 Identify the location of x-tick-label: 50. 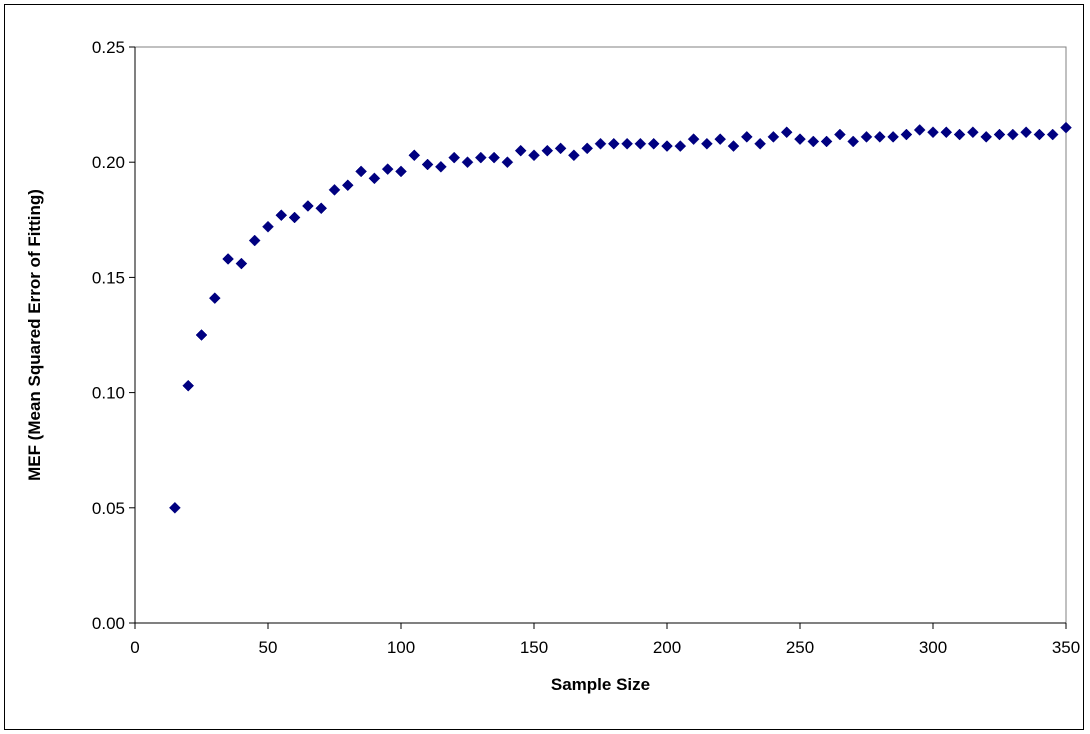
(268, 647).